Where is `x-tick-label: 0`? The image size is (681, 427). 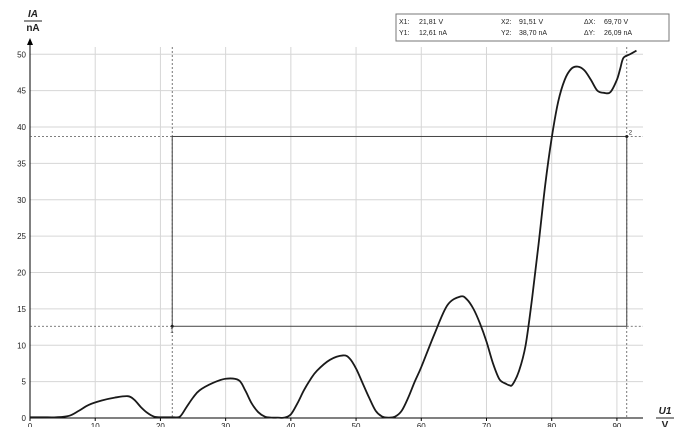 x-tick-label: 0 is located at coordinates (30, 424).